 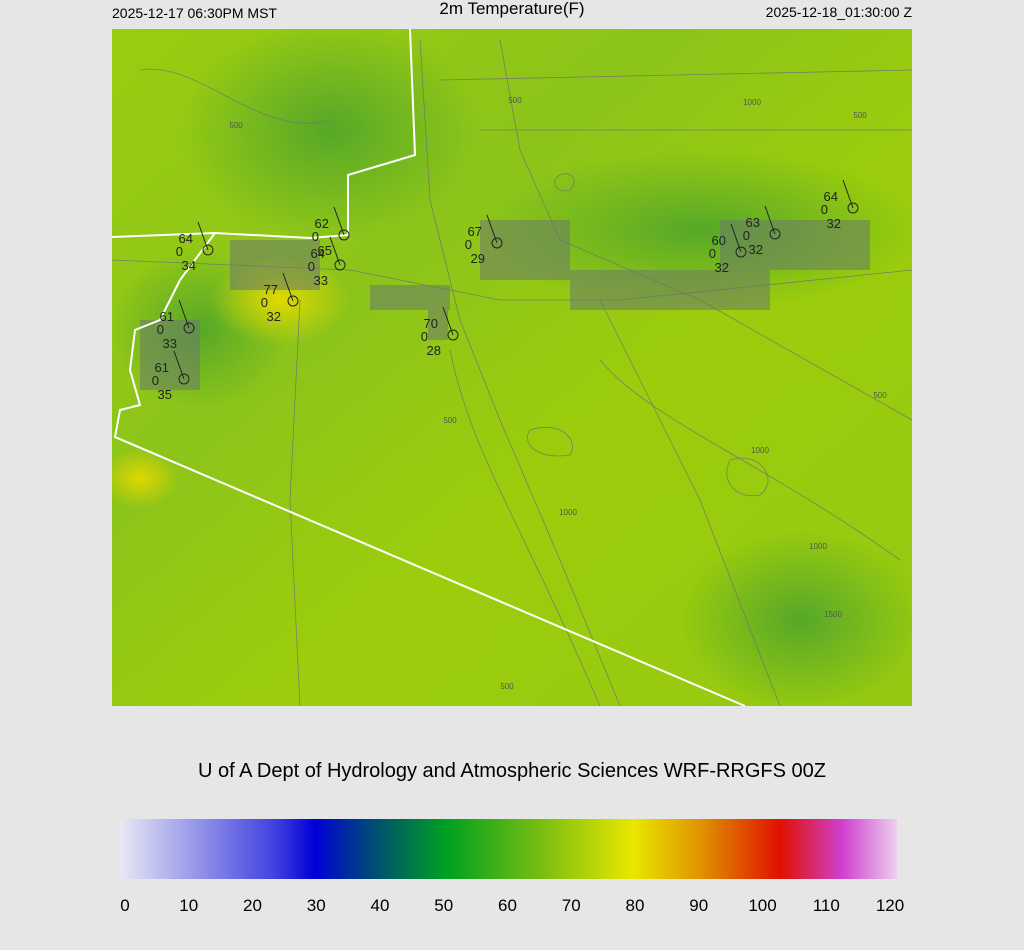 What do you see at coordinates (252, 905) in the screenshot?
I see `colorbar-tick-label: 20` at bounding box center [252, 905].